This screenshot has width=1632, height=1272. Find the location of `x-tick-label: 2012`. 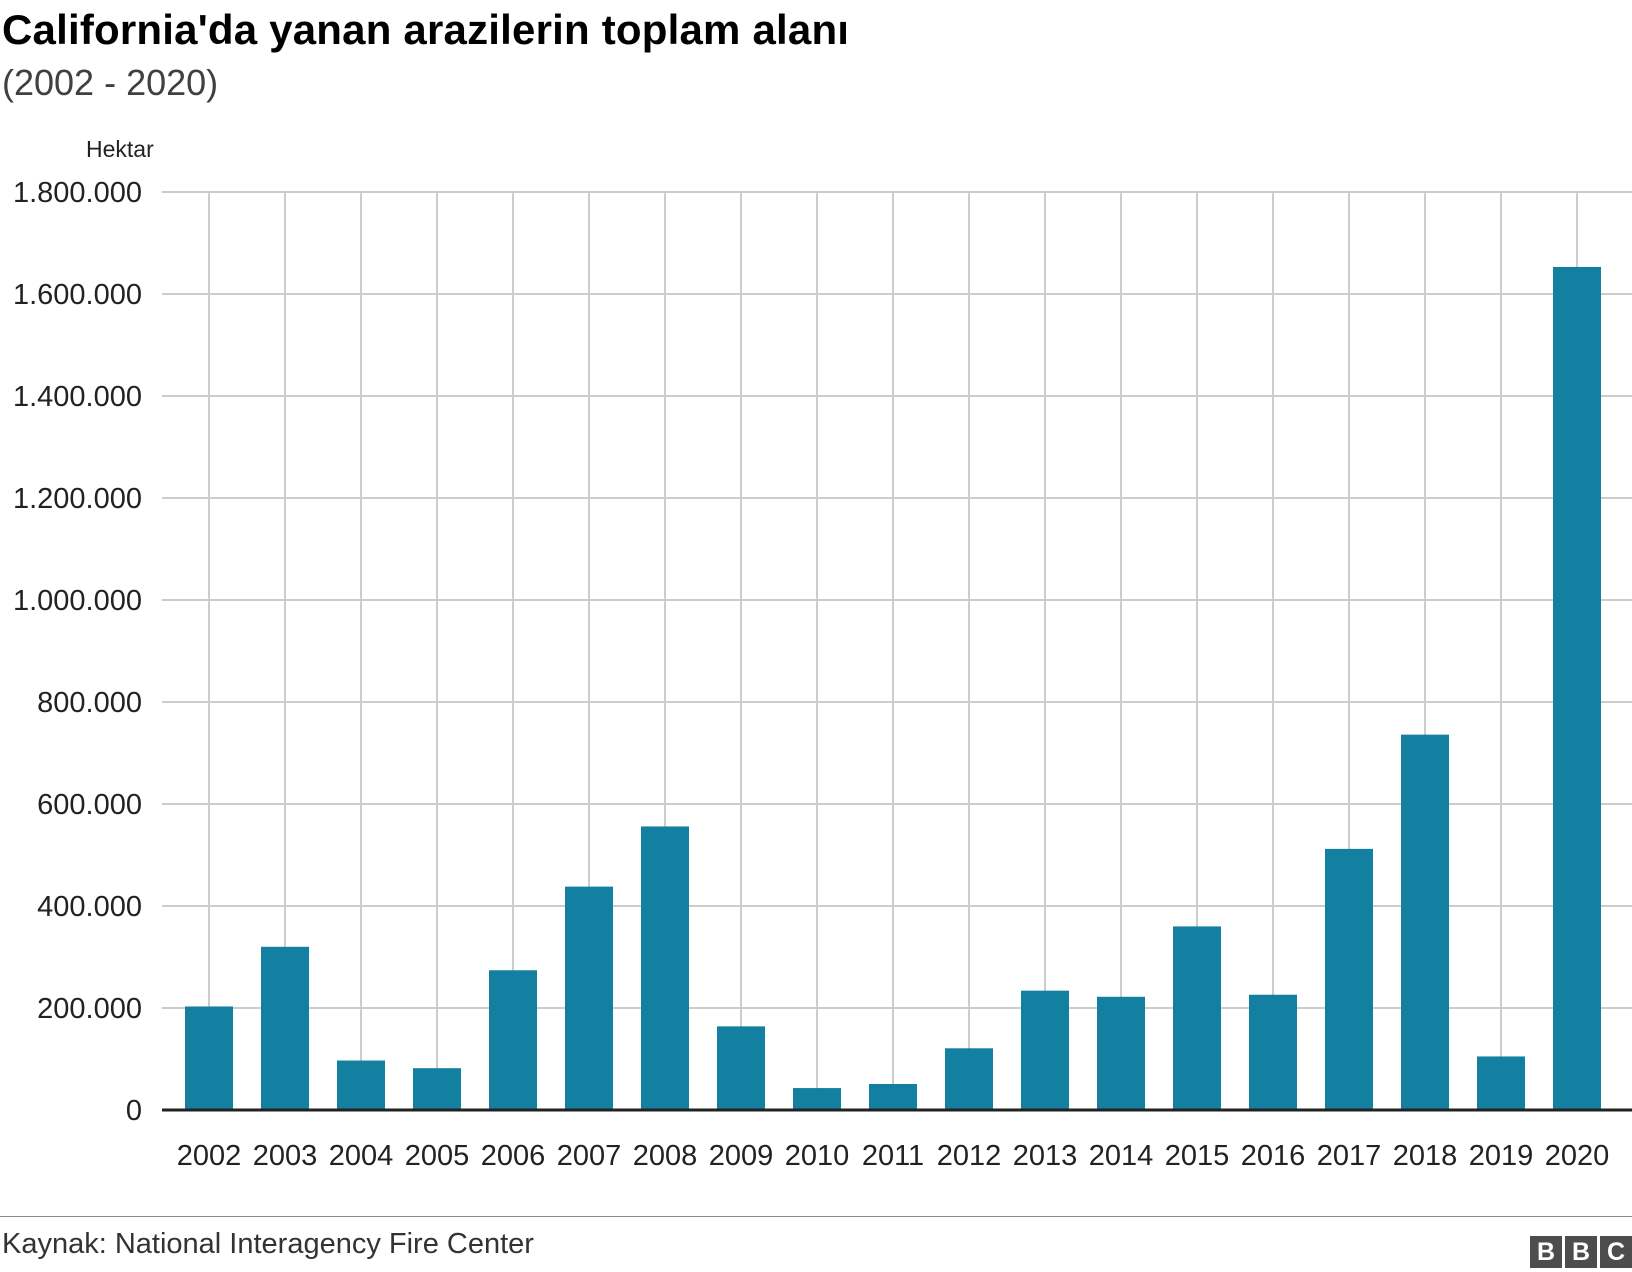

x-tick-label: 2012 is located at coordinates (969, 1156).